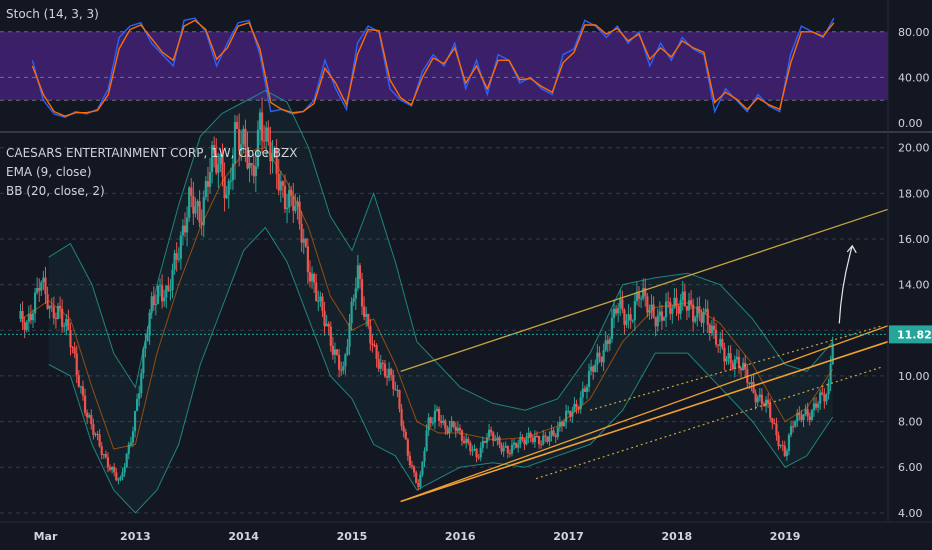 The image size is (932, 550). I want to click on dotted-upper-line, so click(736, 368).